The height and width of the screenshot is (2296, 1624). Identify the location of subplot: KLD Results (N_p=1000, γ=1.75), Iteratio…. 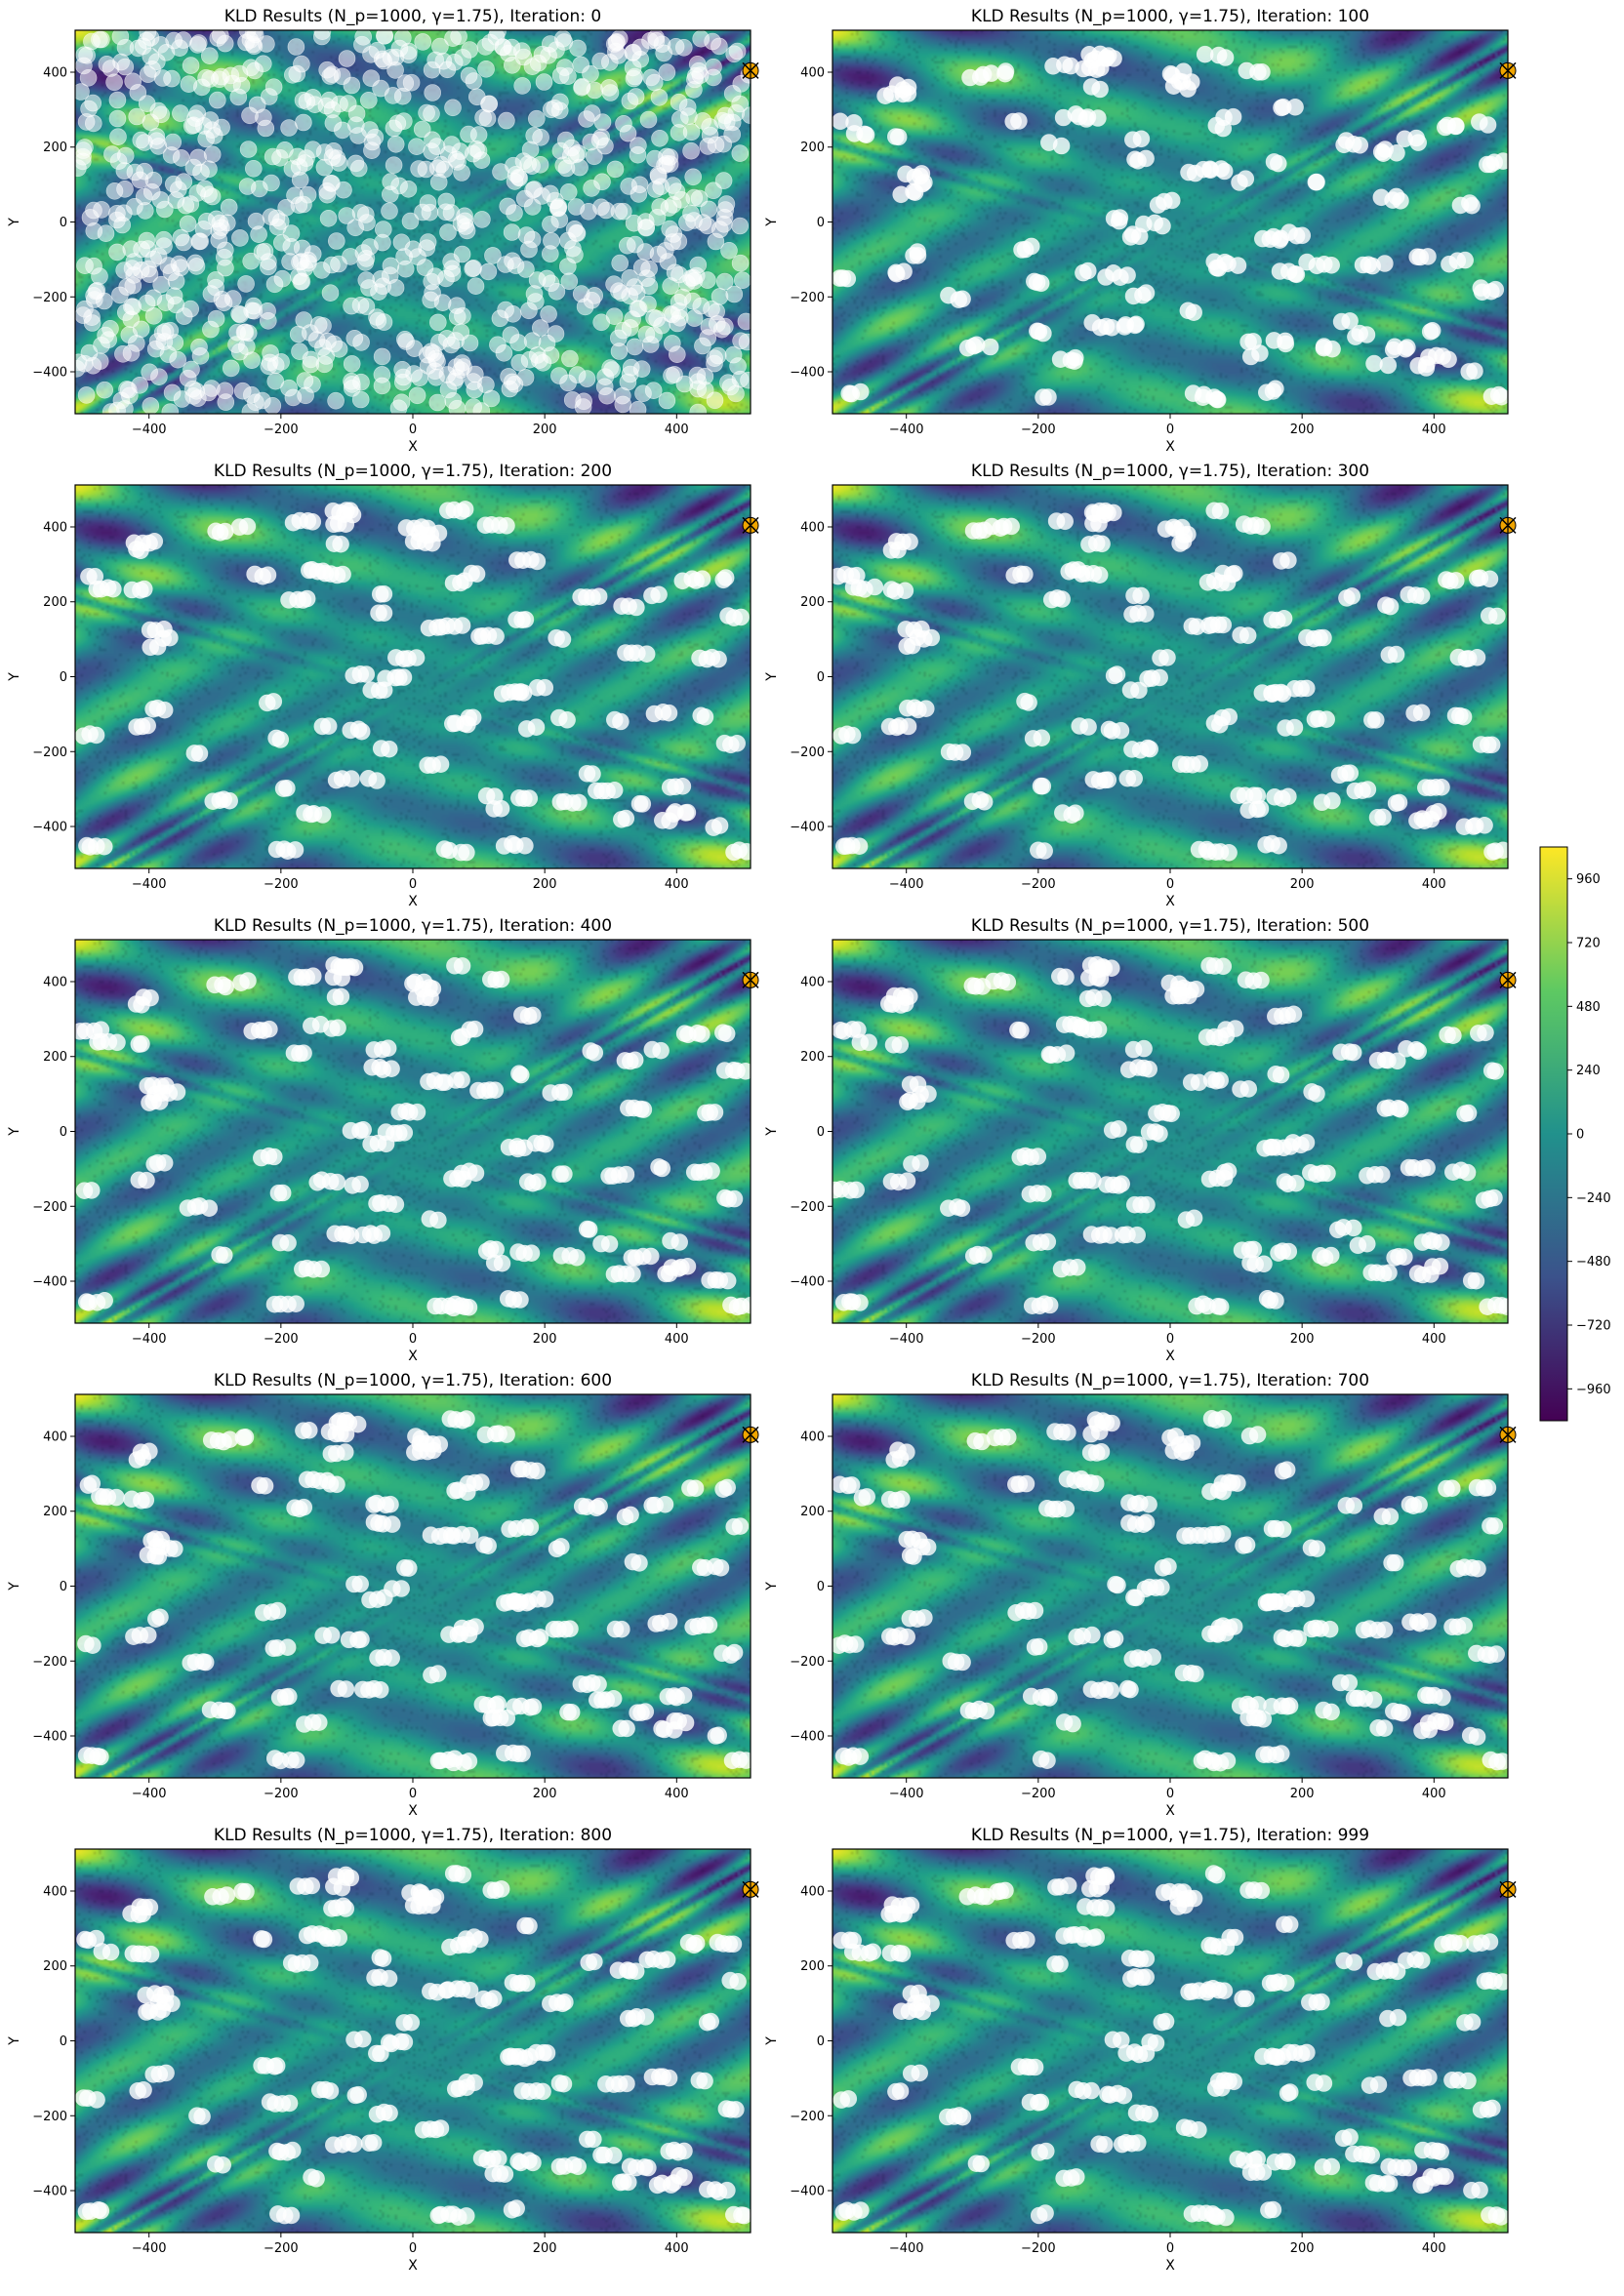
(383, 1140).